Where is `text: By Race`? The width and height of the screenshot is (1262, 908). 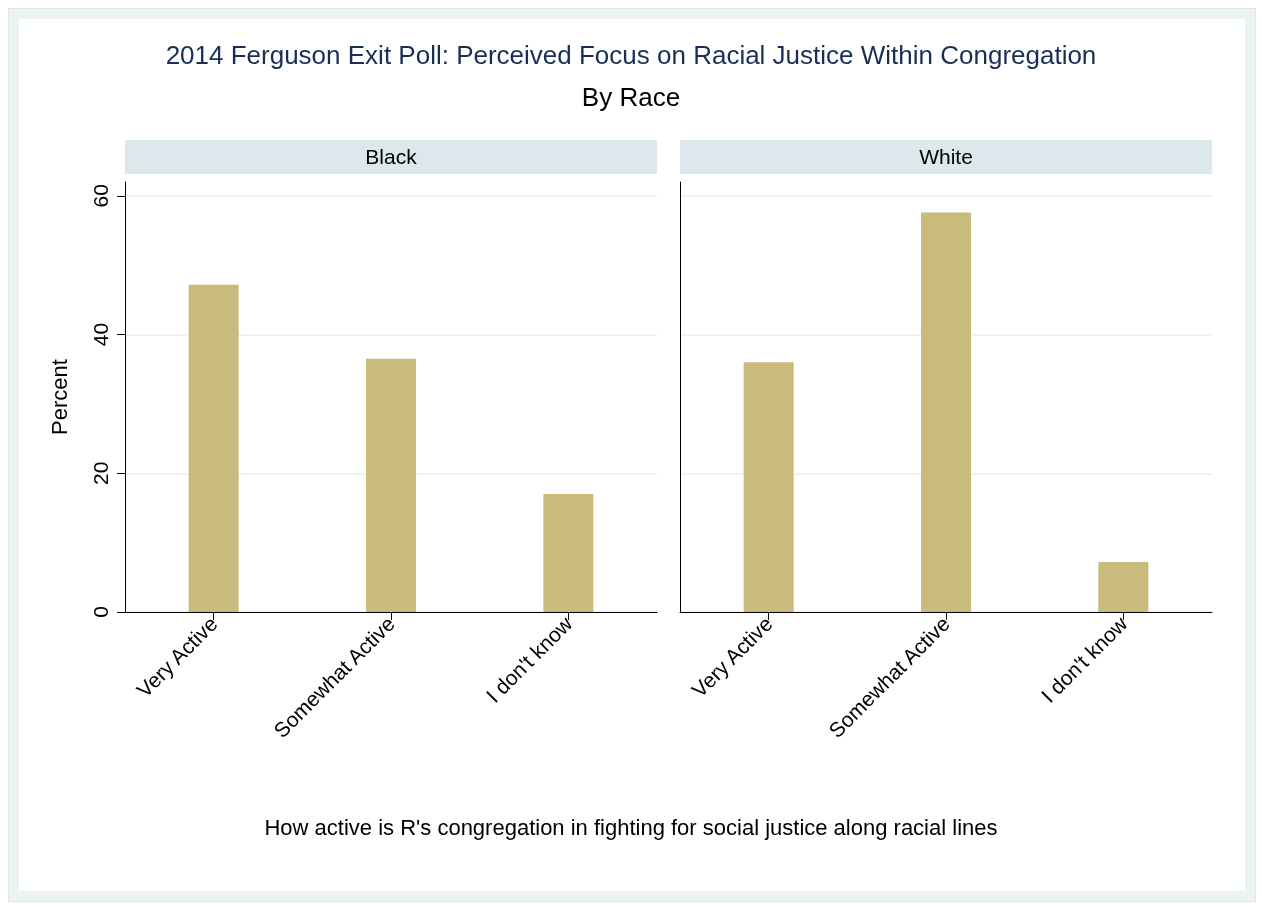
text: By Race is located at coordinates (631, 97).